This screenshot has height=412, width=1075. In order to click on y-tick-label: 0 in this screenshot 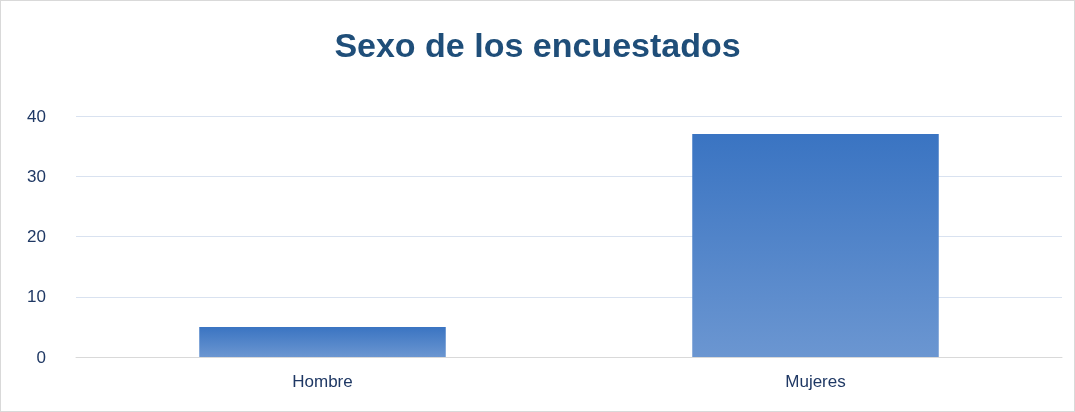, I will do `click(41, 357)`.